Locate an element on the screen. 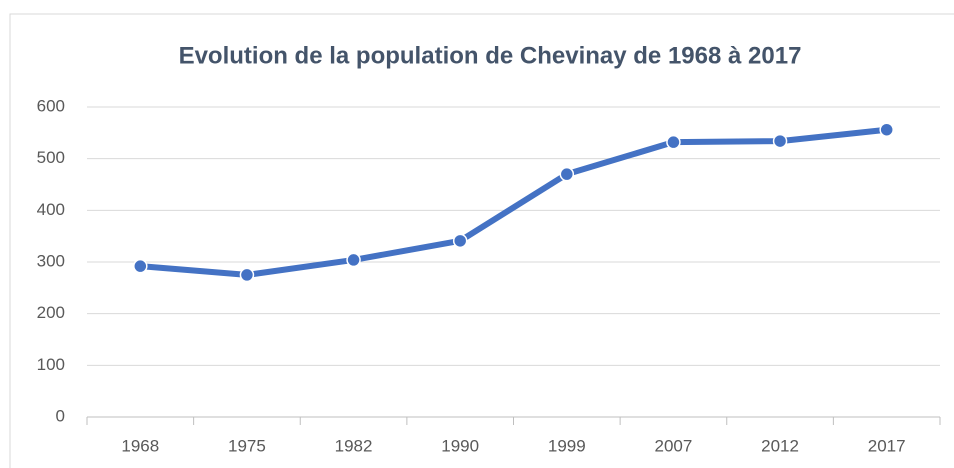 The image size is (954, 468). y-tick-label: 600 is located at coordinates (51, 105).